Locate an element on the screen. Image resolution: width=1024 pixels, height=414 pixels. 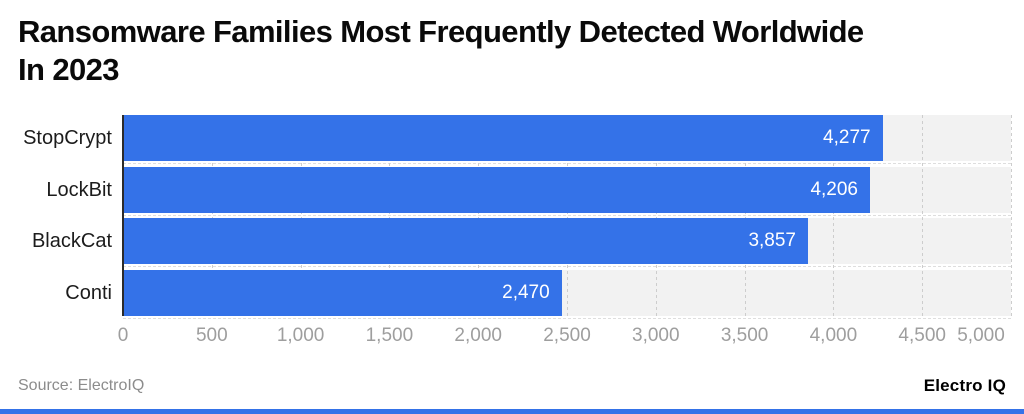
bar-track: 4,277 is located at coordinates (567, 138).